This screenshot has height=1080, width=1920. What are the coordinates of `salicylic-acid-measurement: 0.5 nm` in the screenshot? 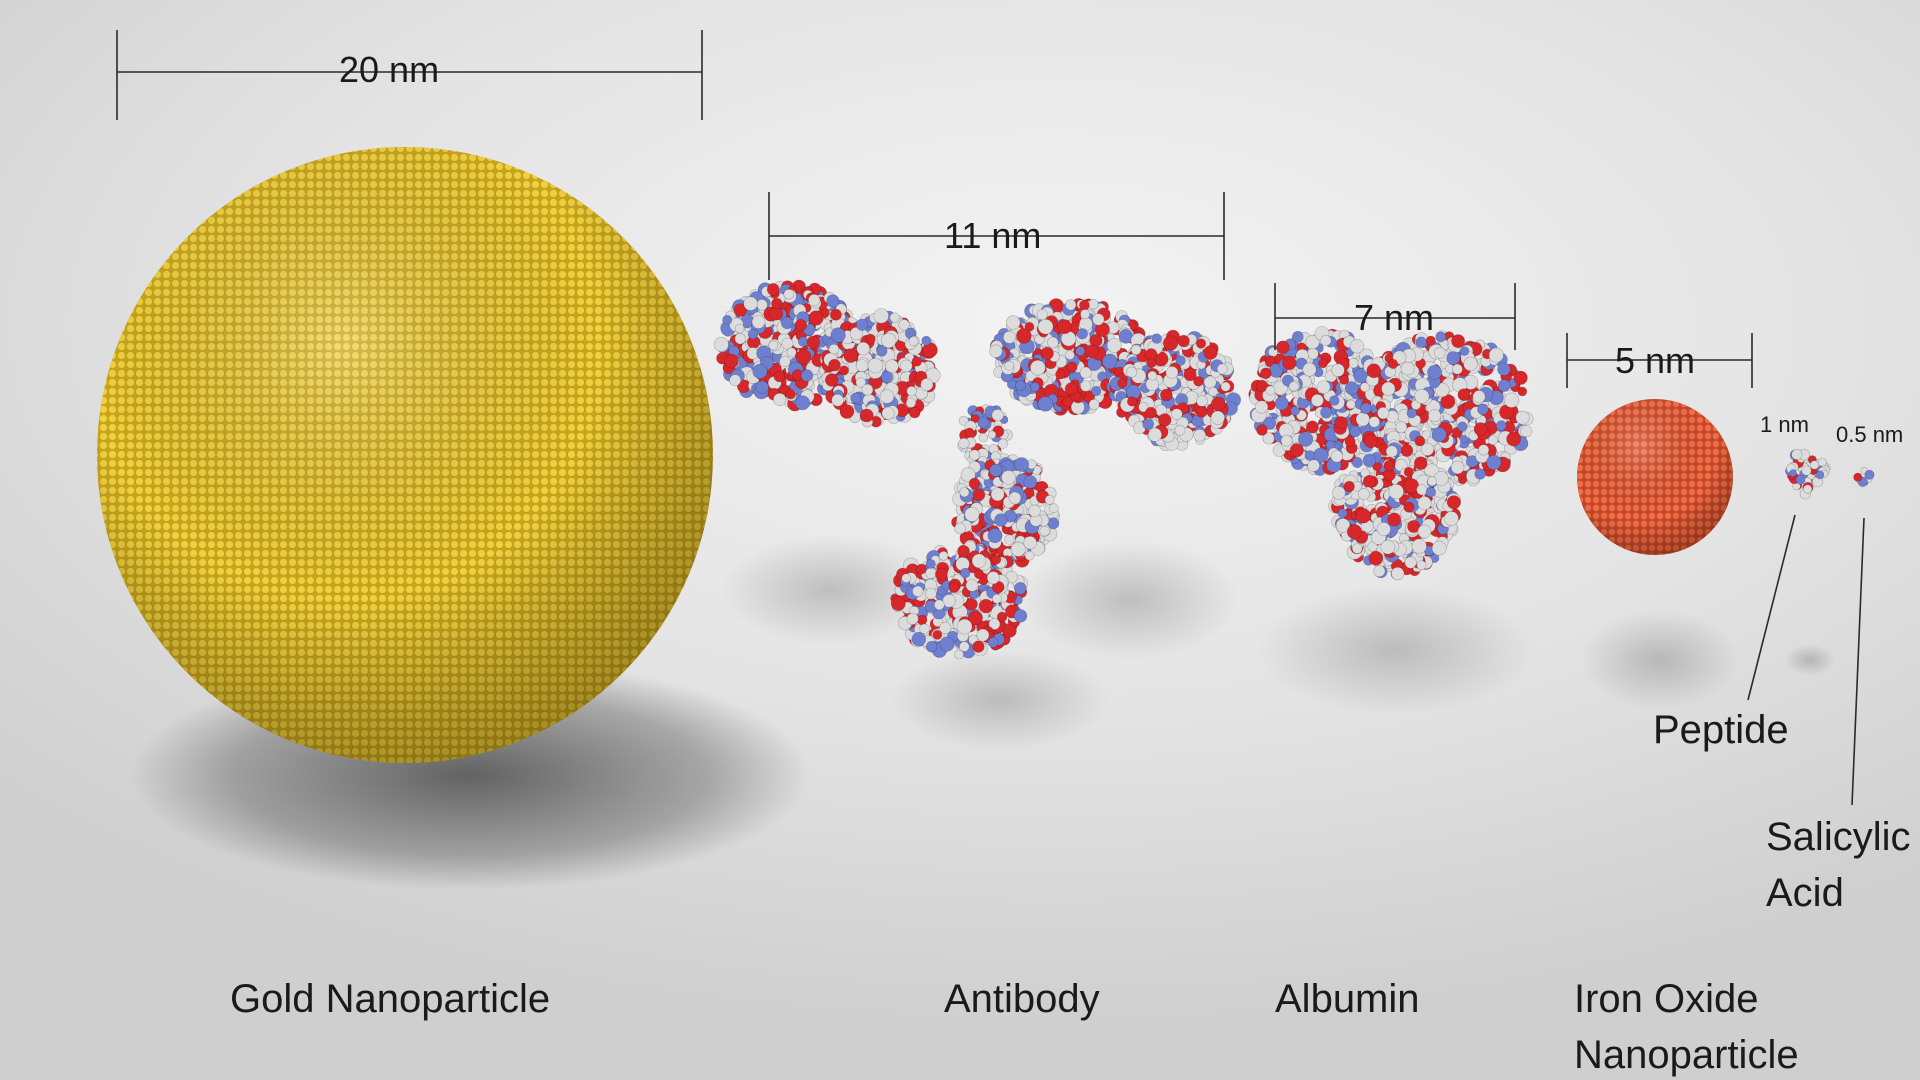 It's located at (1870, 434).